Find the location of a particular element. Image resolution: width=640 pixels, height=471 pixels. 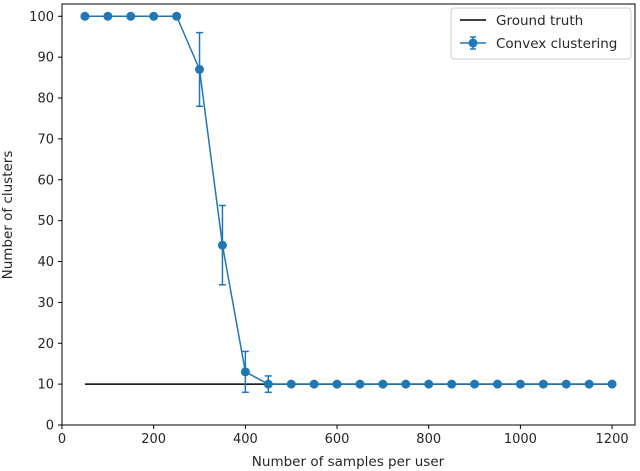

y-tick-label: 80 is located at coordinates (45, 99).